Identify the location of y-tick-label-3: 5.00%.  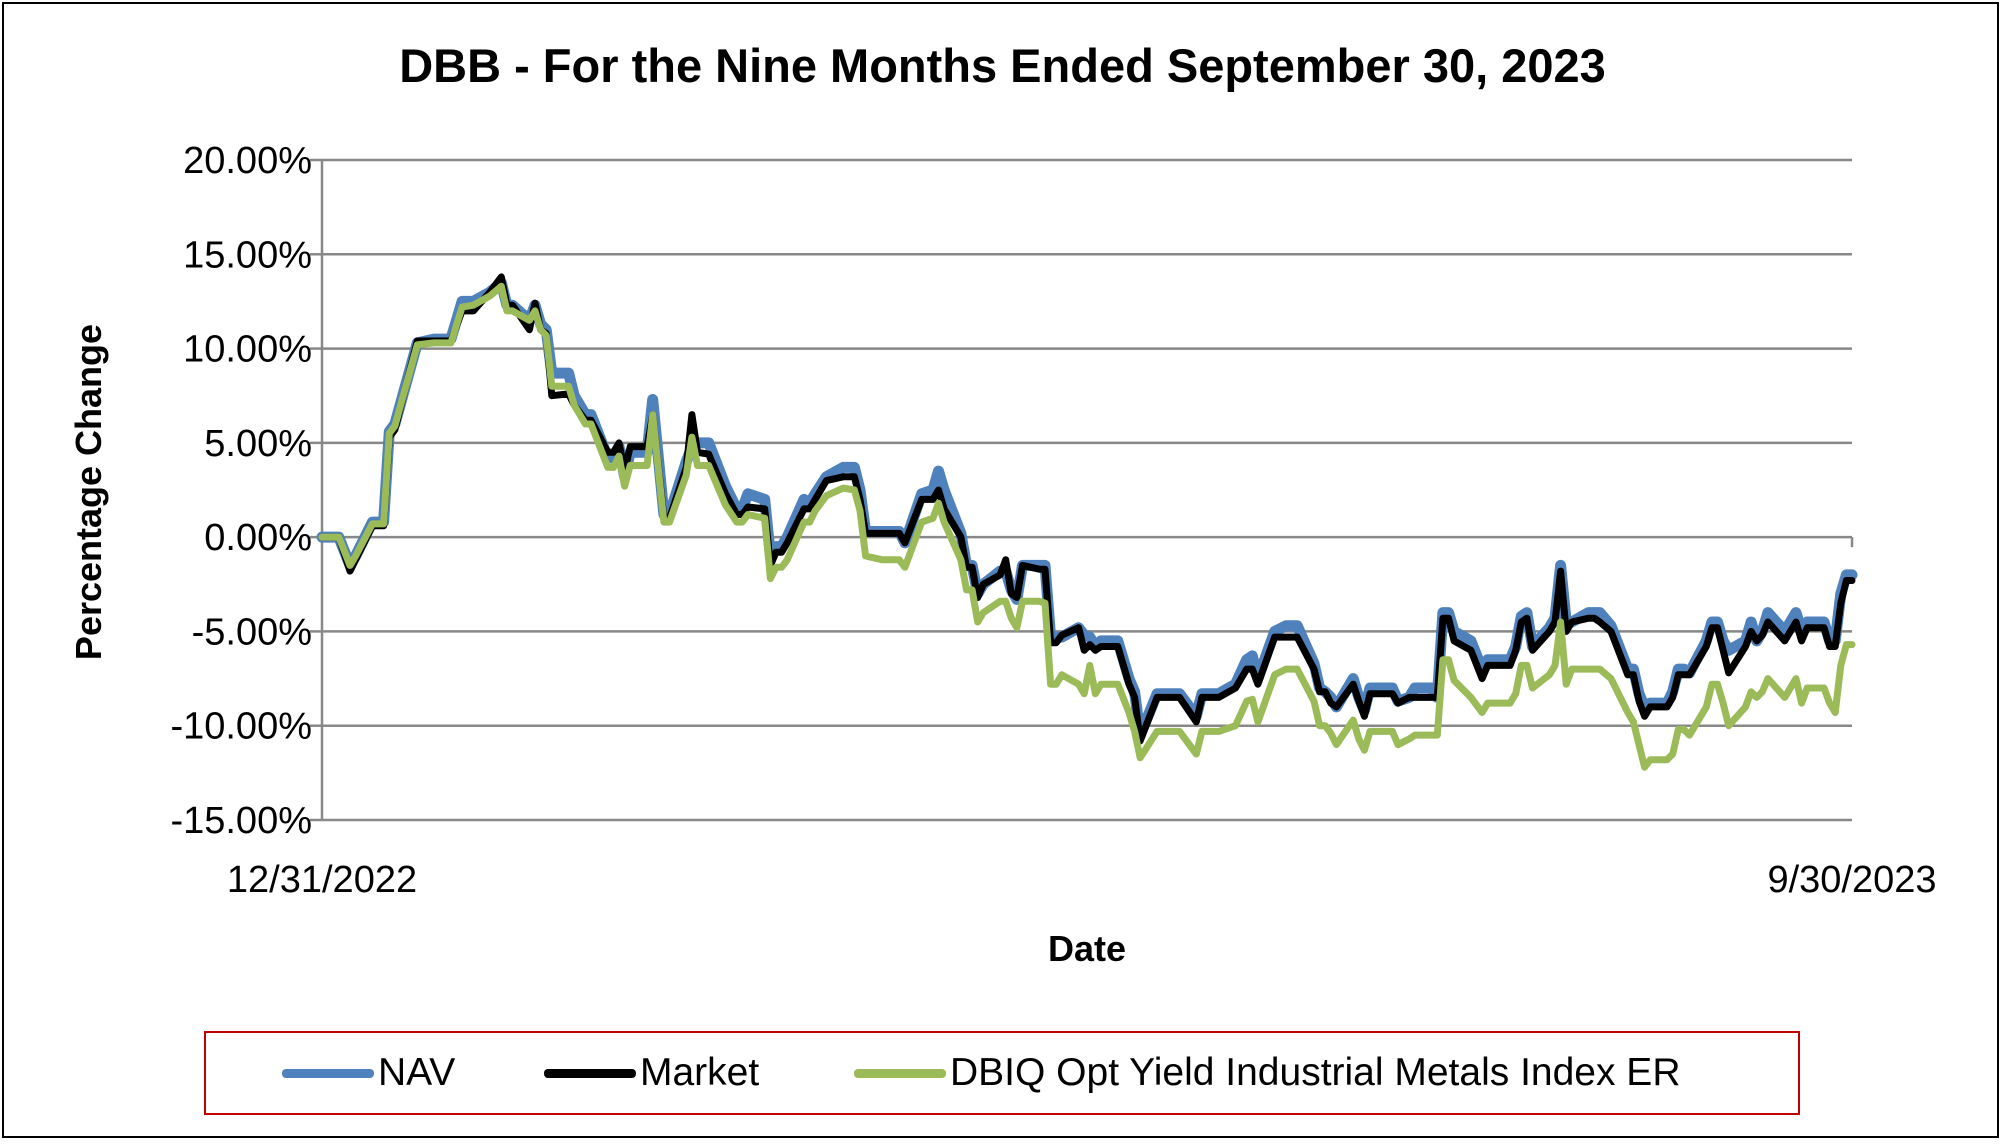
(258, 444).